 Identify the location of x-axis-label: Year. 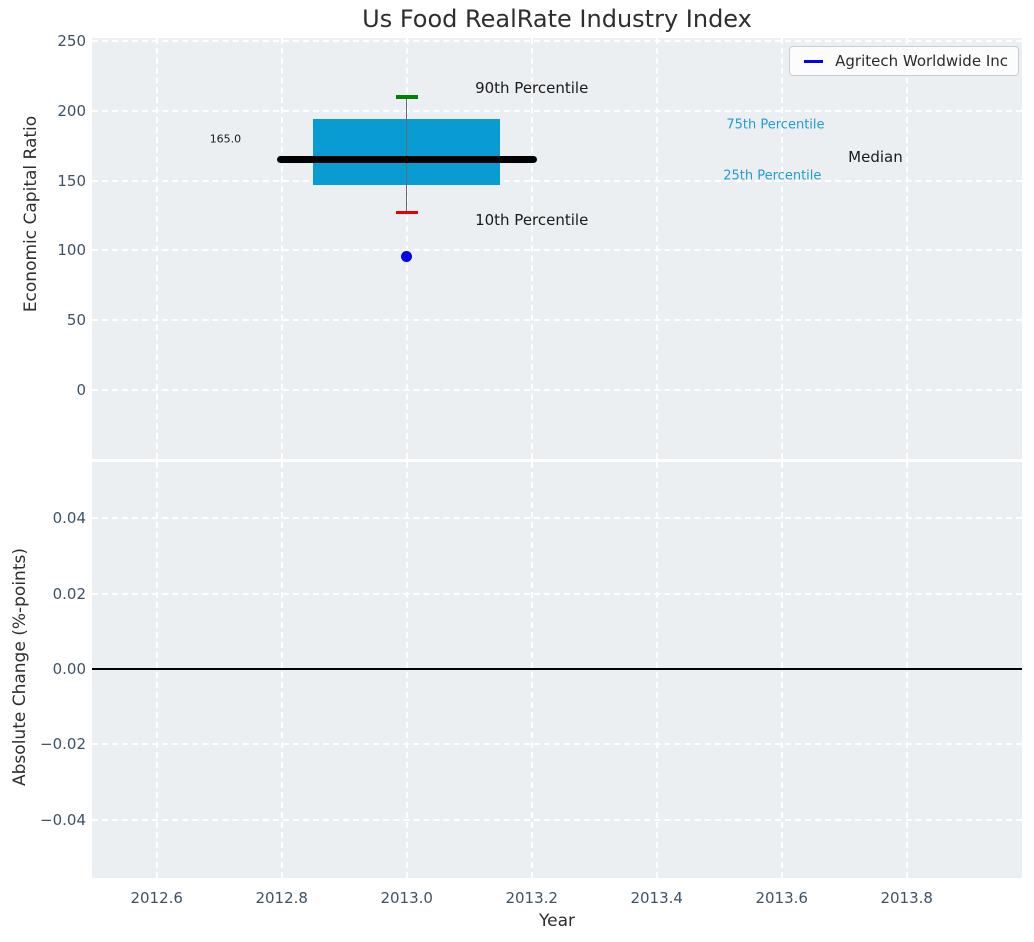
(557, 921).